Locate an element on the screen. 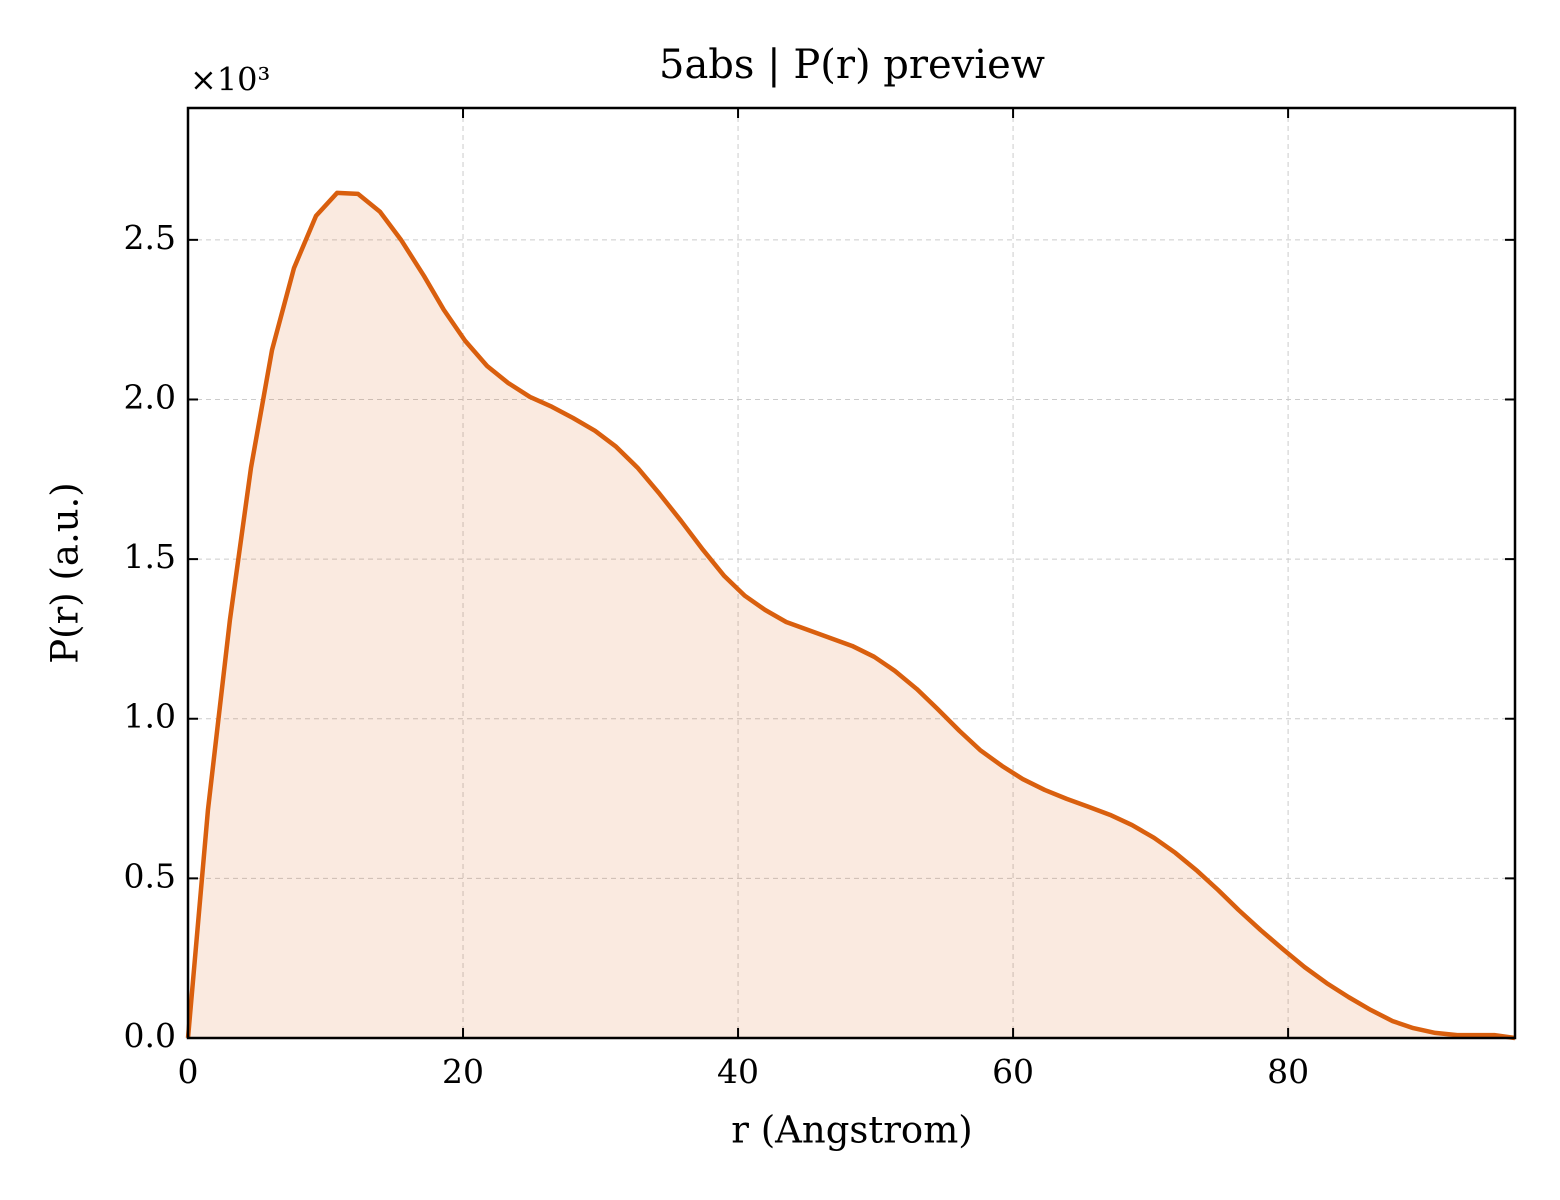 The image size is (1560, 1200). chart-title: 5abs | P(r) preview is located at coordinates (852, 65).